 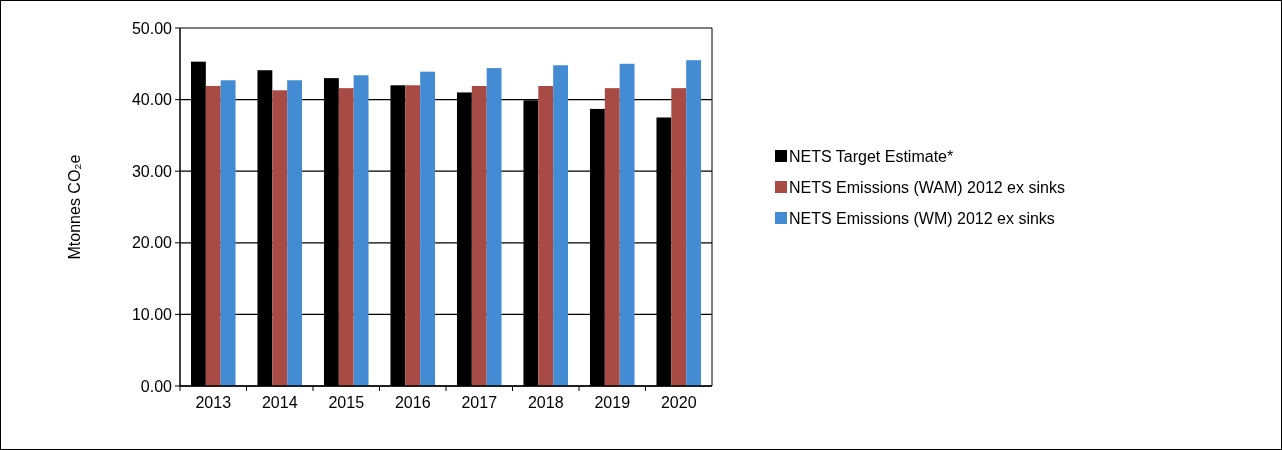 What do you see at coordinates (545, 402) in the screenshot?
I see `x-tick-label: 2018` at bounding box center [545, 402].